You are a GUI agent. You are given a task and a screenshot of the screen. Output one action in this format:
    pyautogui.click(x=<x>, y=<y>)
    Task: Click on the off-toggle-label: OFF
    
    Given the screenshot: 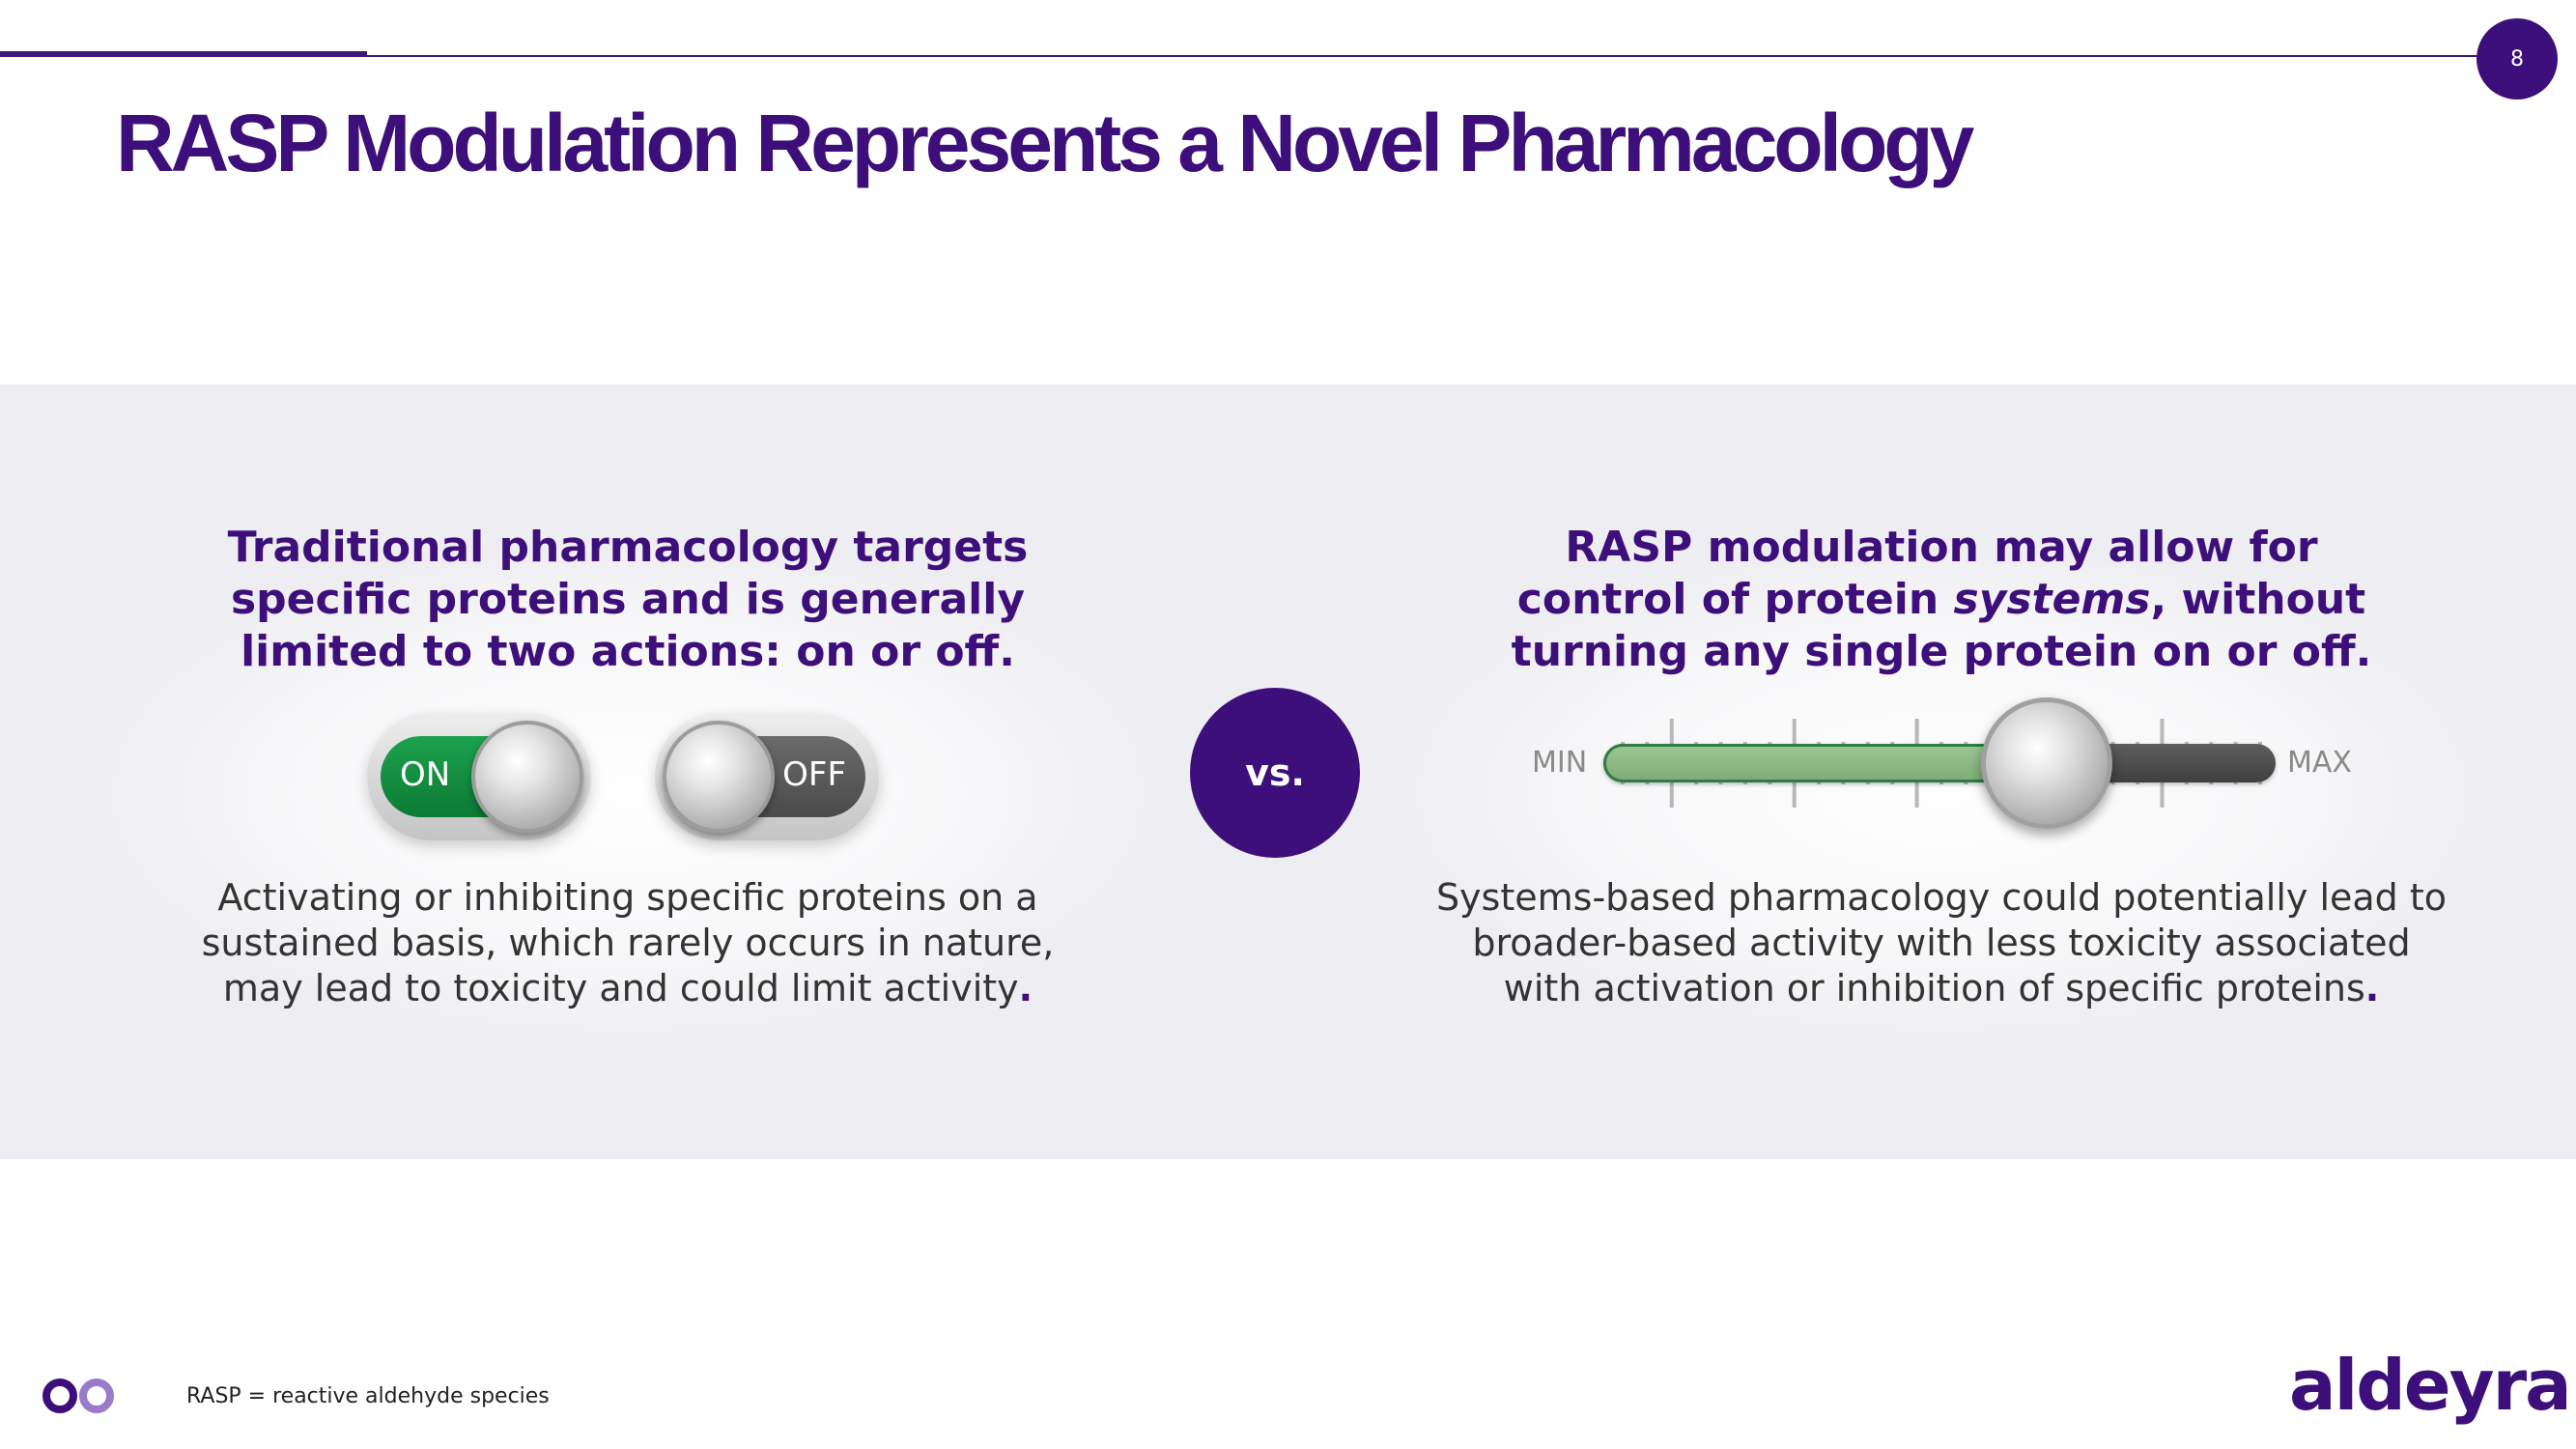 What is the action you would take?
    pyautogui.click(x=814, y=774)
    